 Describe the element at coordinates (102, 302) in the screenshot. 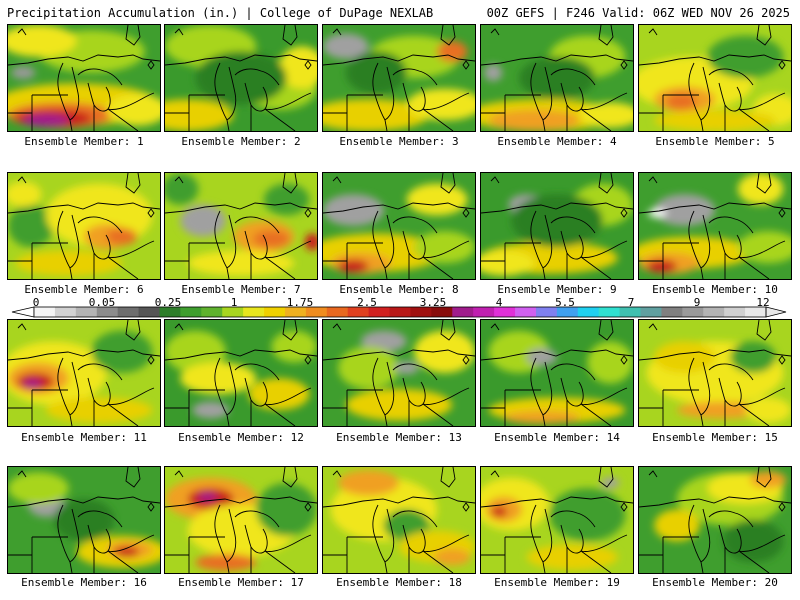

I see `scale-tick-label: 0.05` at that location.